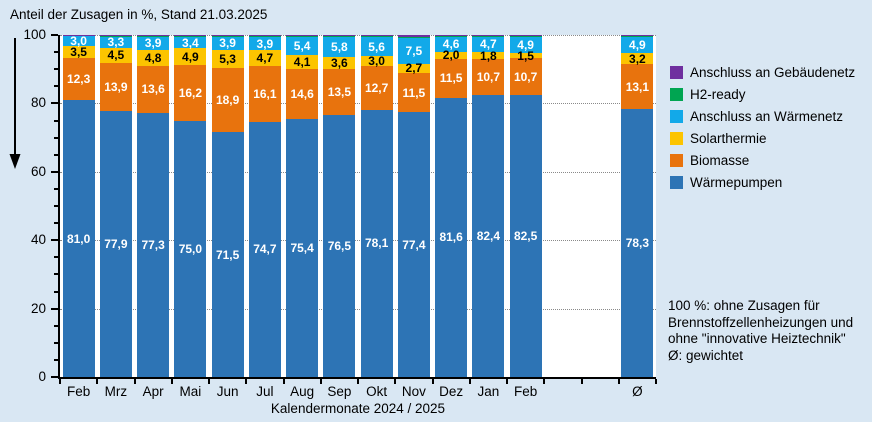  I want to click on segment-label: 1,5, so click(525, 55).